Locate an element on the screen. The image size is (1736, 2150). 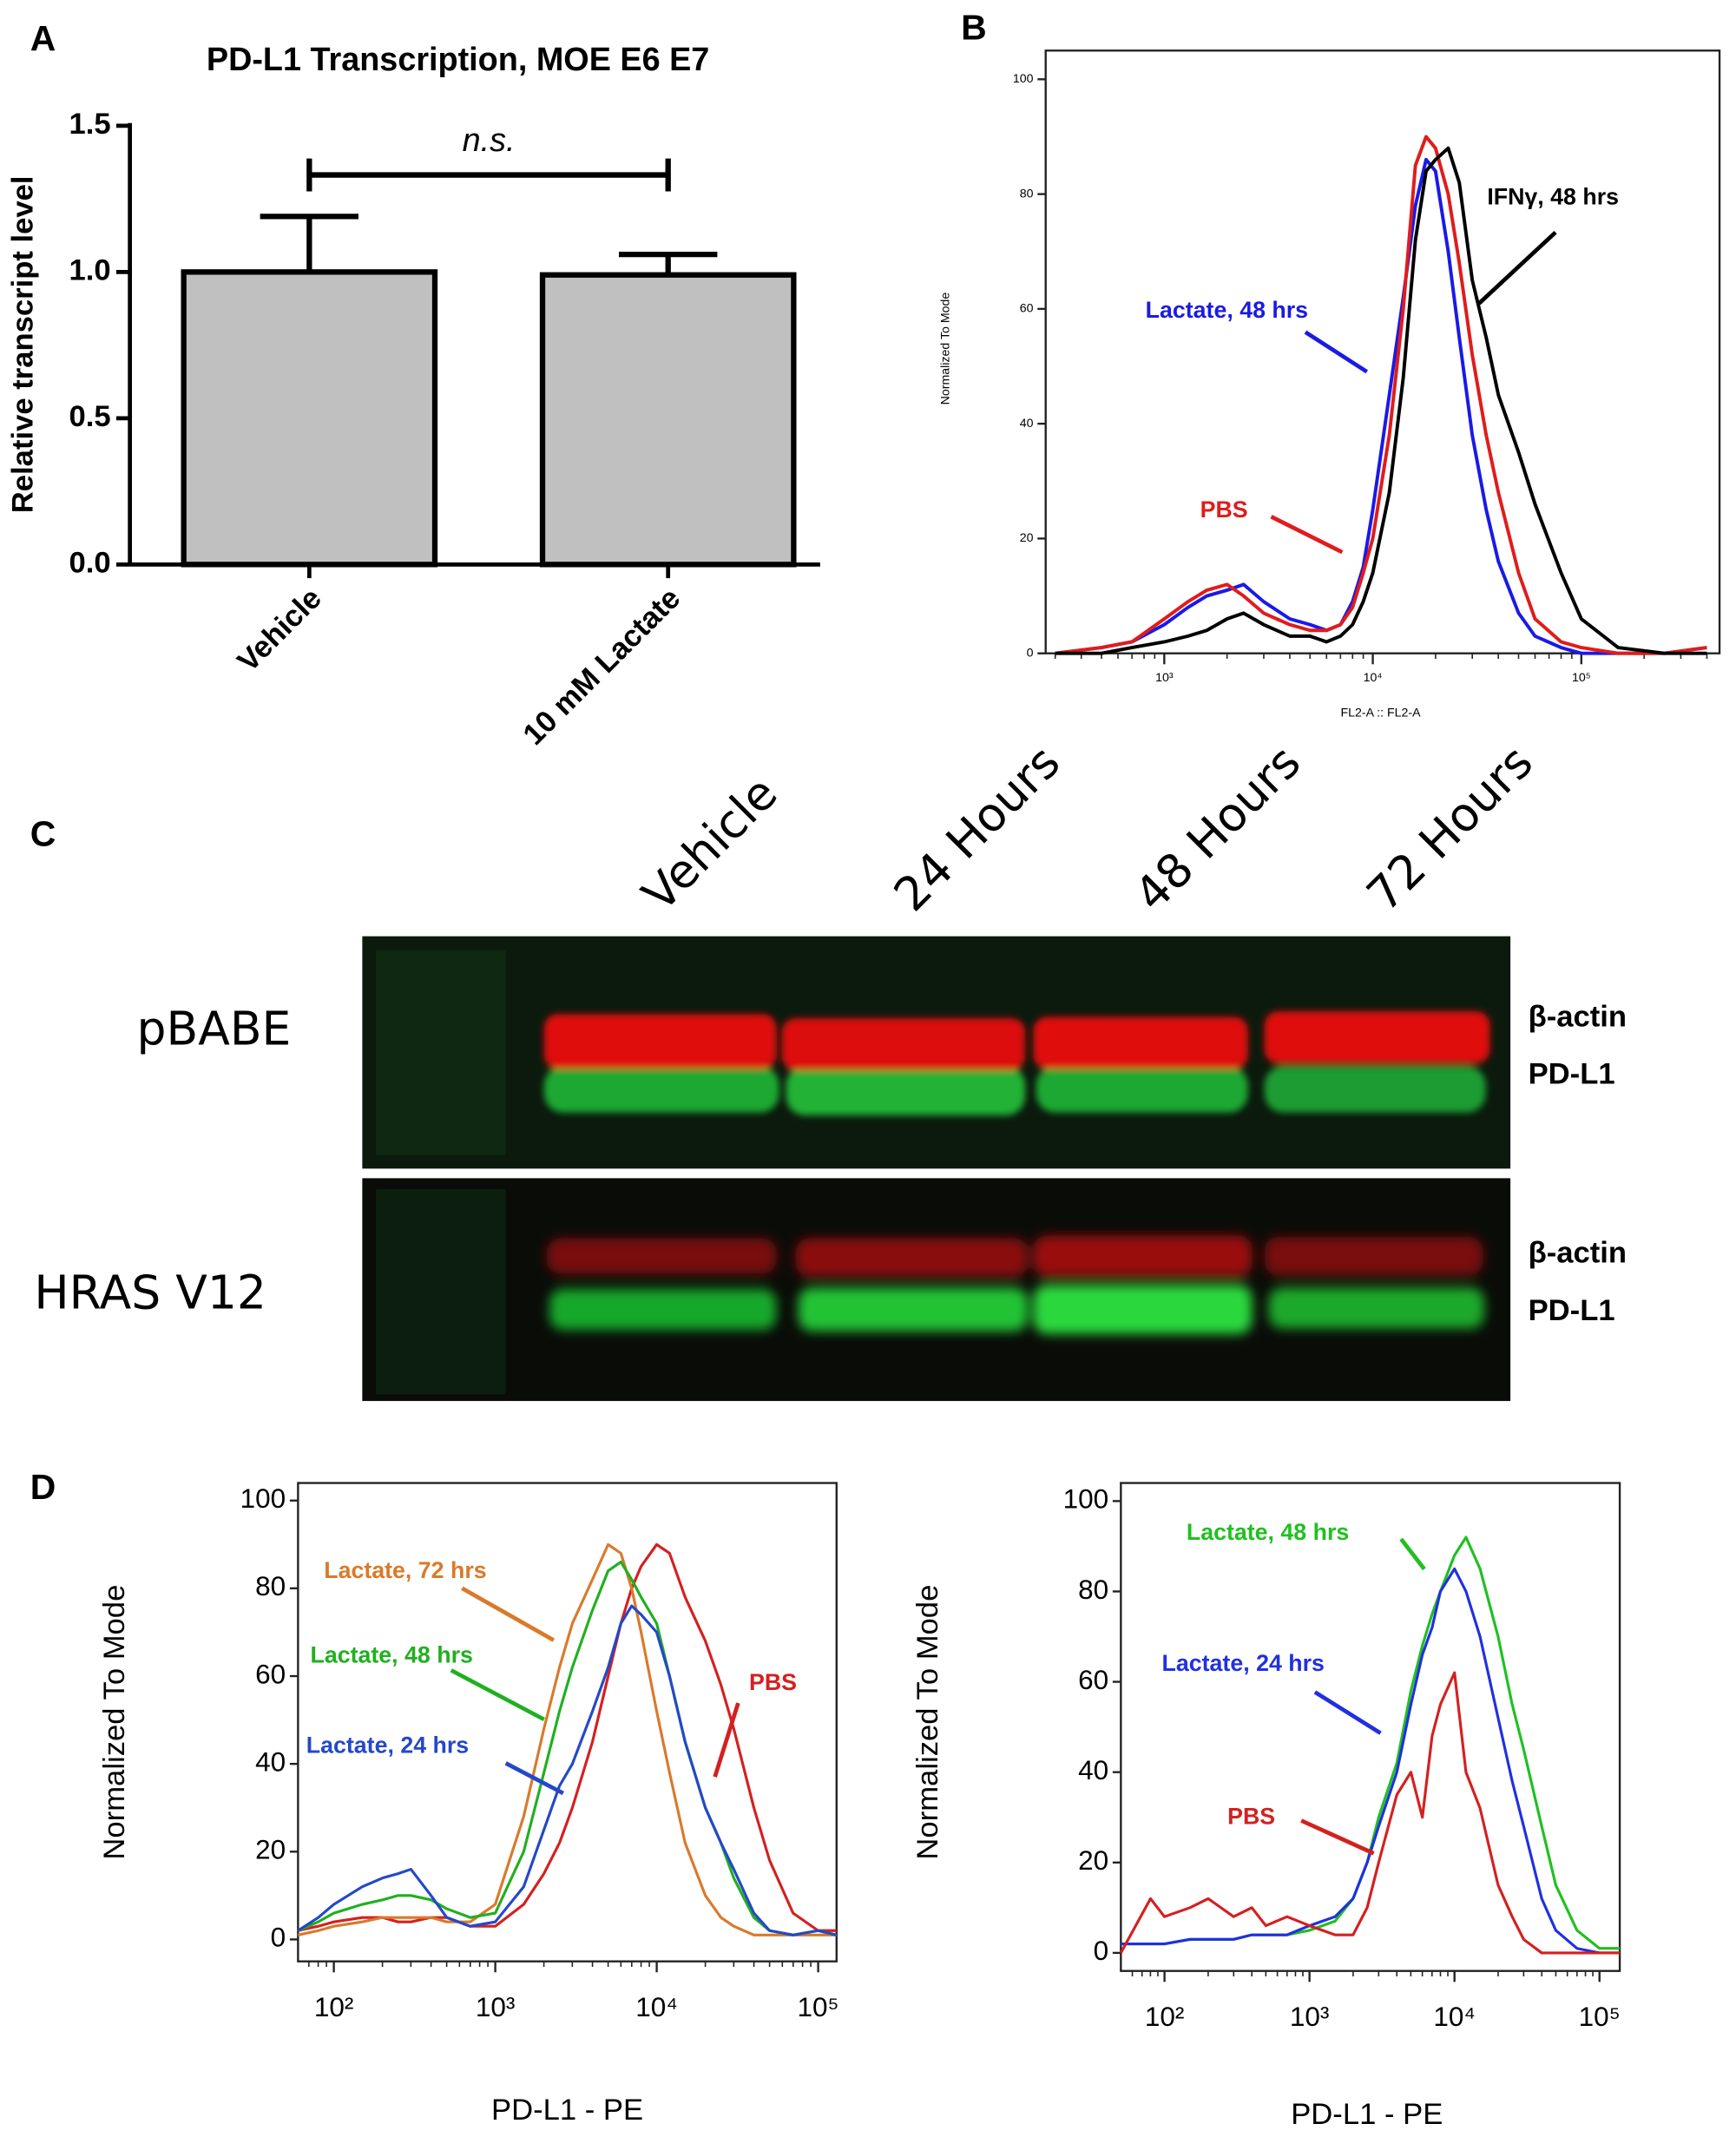
row-label: pBABE is located at coordinates (214, 1029).